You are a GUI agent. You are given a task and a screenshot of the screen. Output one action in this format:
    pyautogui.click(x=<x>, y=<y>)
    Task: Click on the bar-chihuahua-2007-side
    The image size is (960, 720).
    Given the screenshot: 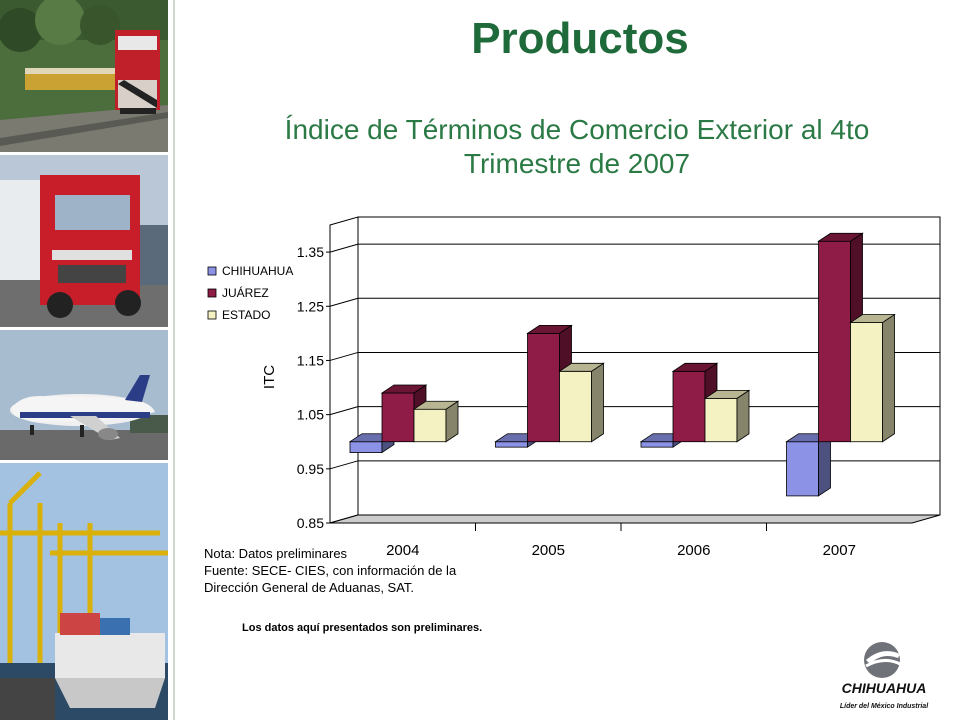 What is the action you would take?
    pyautogui.click(x=824, y=464)
    